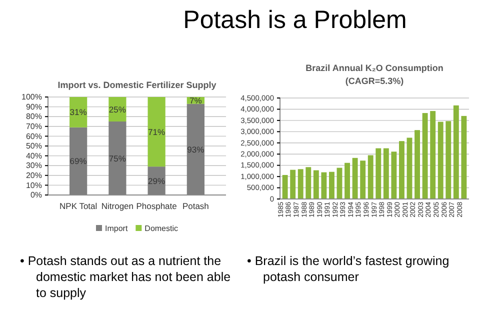 The image size is (477, 321). What do you see at coordinates (79, 161) in the screenshot?
I see `data-label: 69%` at bounding box center [79, 161].